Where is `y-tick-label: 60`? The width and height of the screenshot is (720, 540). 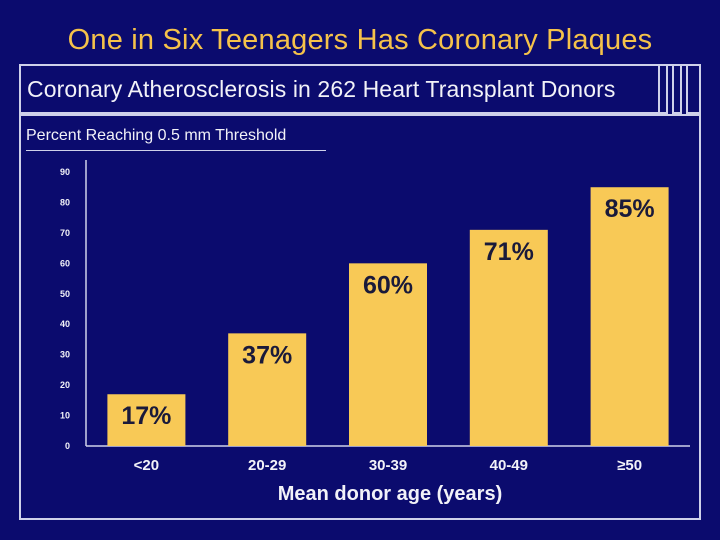
y-tick-label: 60 is located at coordinates (65, 263).